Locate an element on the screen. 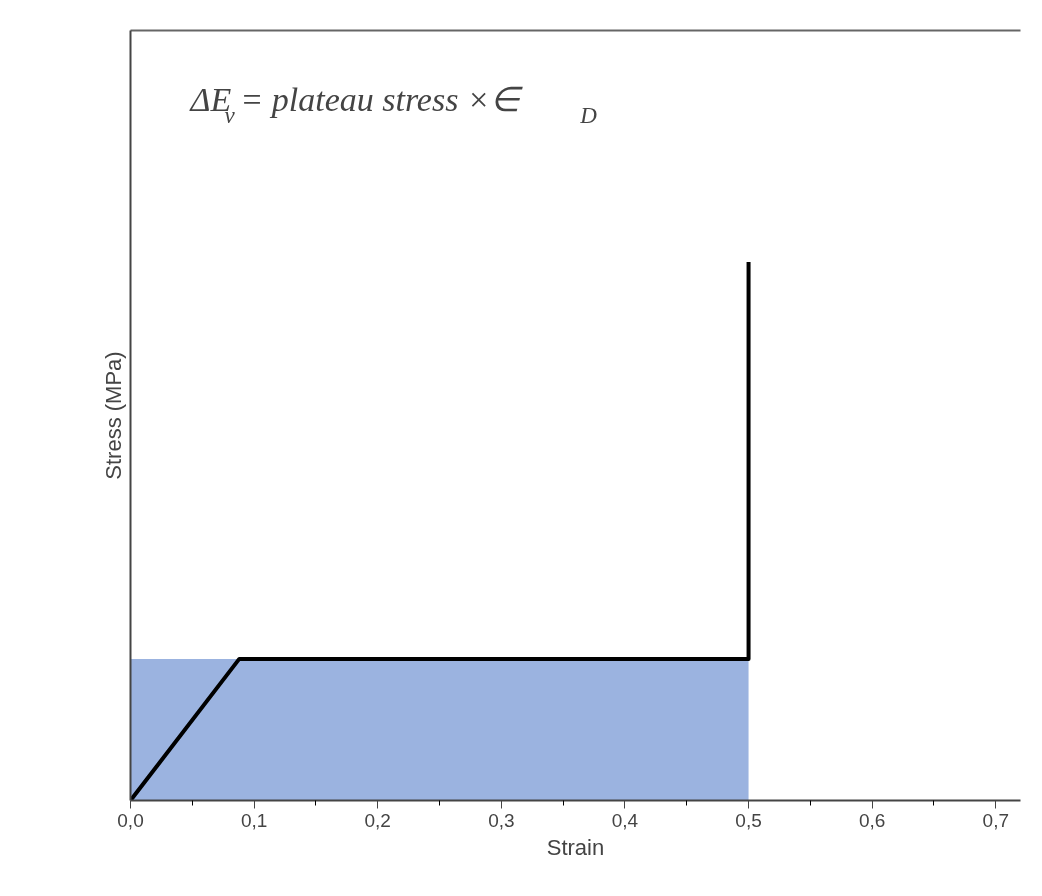 Image resolution: width=1042 pixels, height=896 pixels. x-tick-label: 0,3 is located at coordinates (501, 820).